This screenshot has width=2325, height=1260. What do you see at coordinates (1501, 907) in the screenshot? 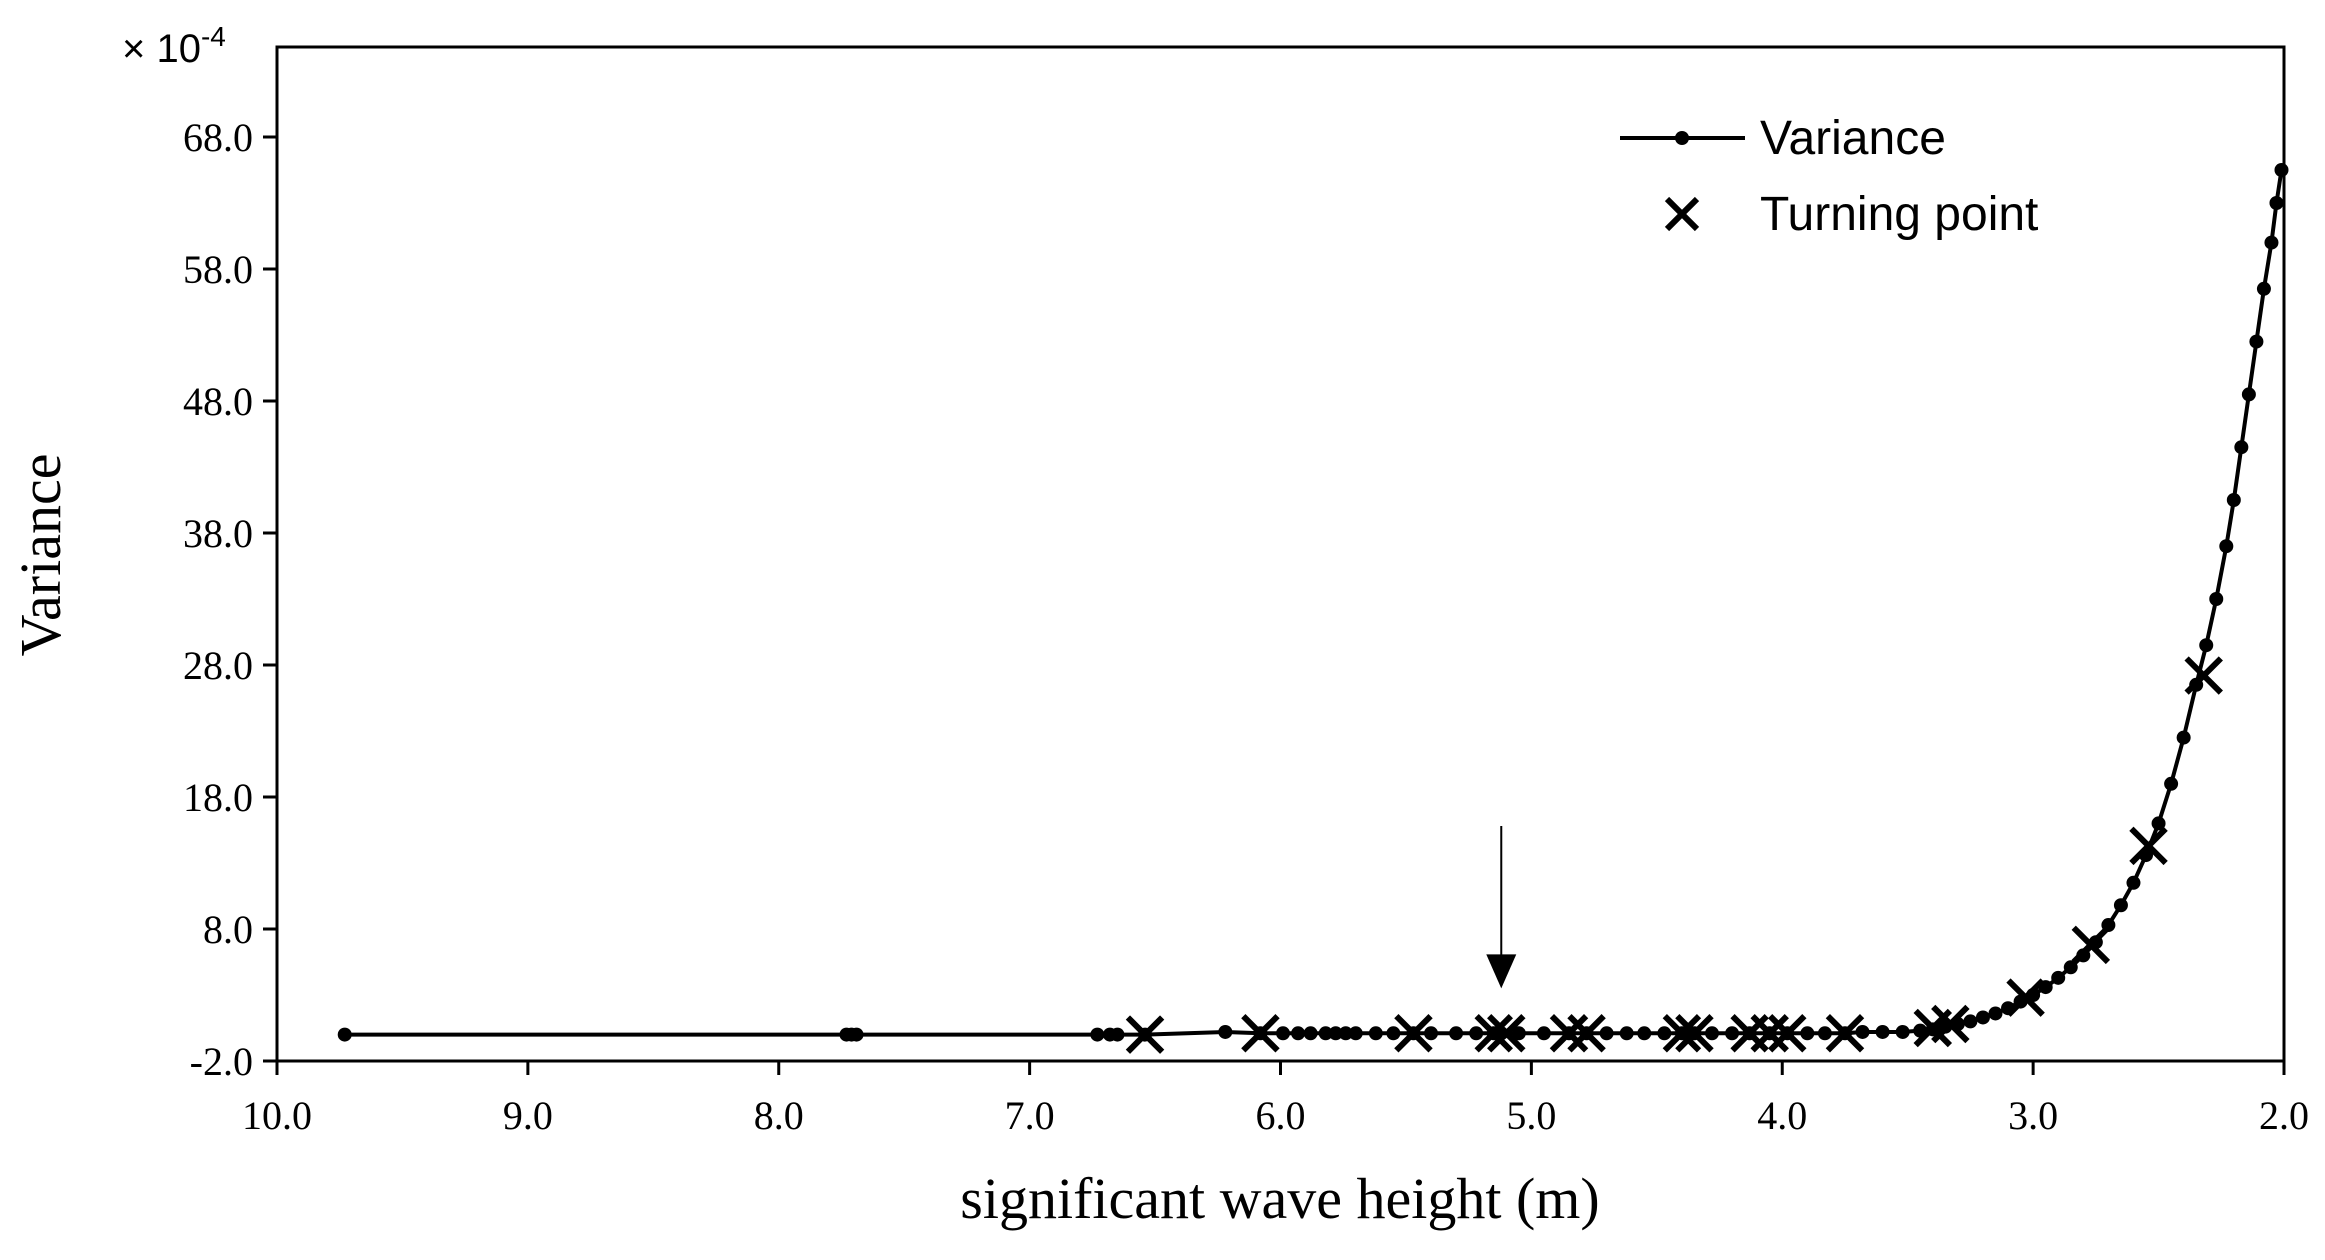
I see `annotation-layer` at bounding box center [1501, 907].